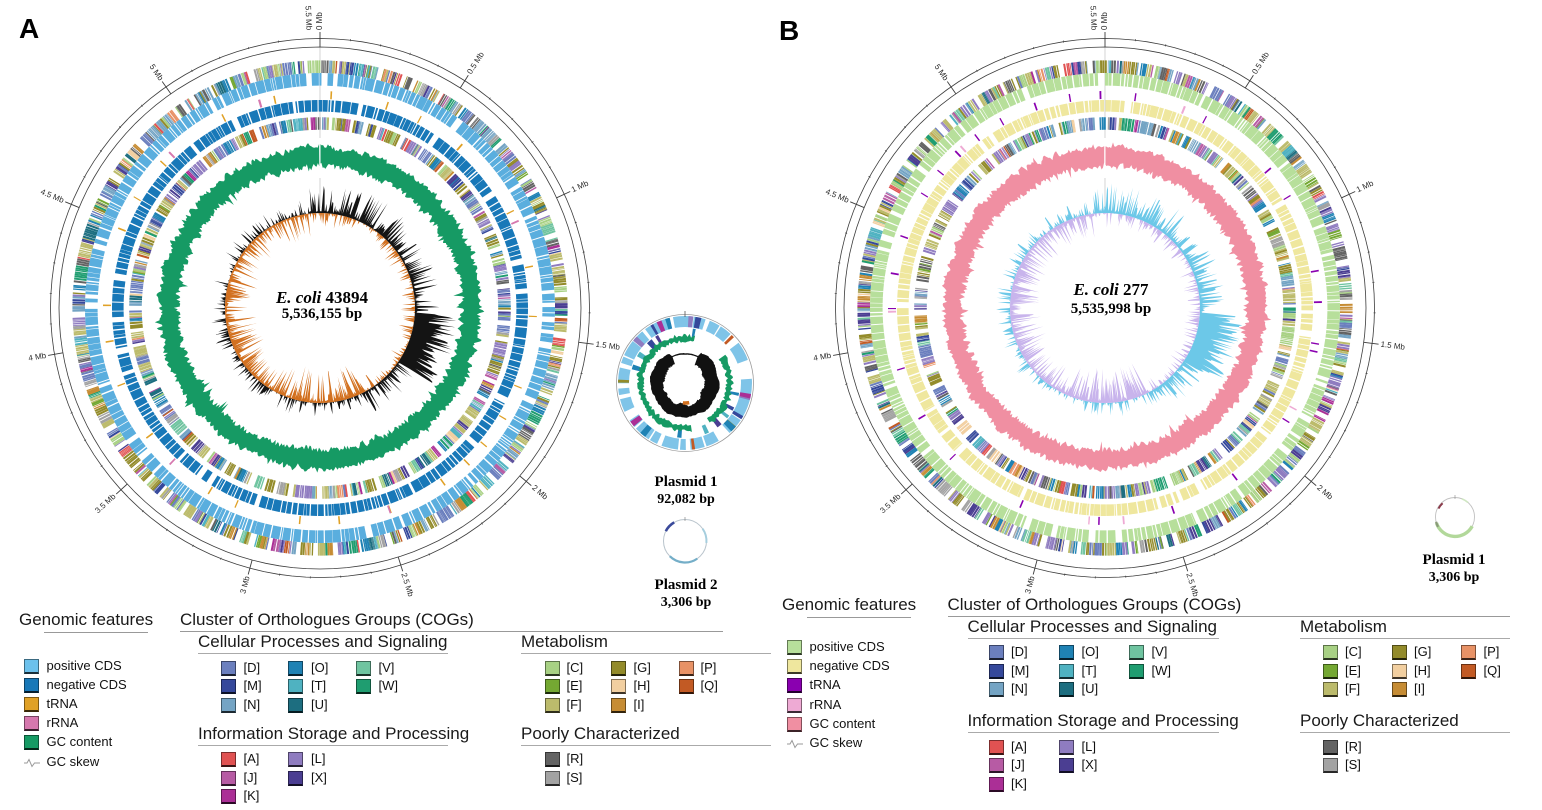 The image size is (1542, 810). I want to click on svg-text: 2.5 Mb, so click(407, 585).